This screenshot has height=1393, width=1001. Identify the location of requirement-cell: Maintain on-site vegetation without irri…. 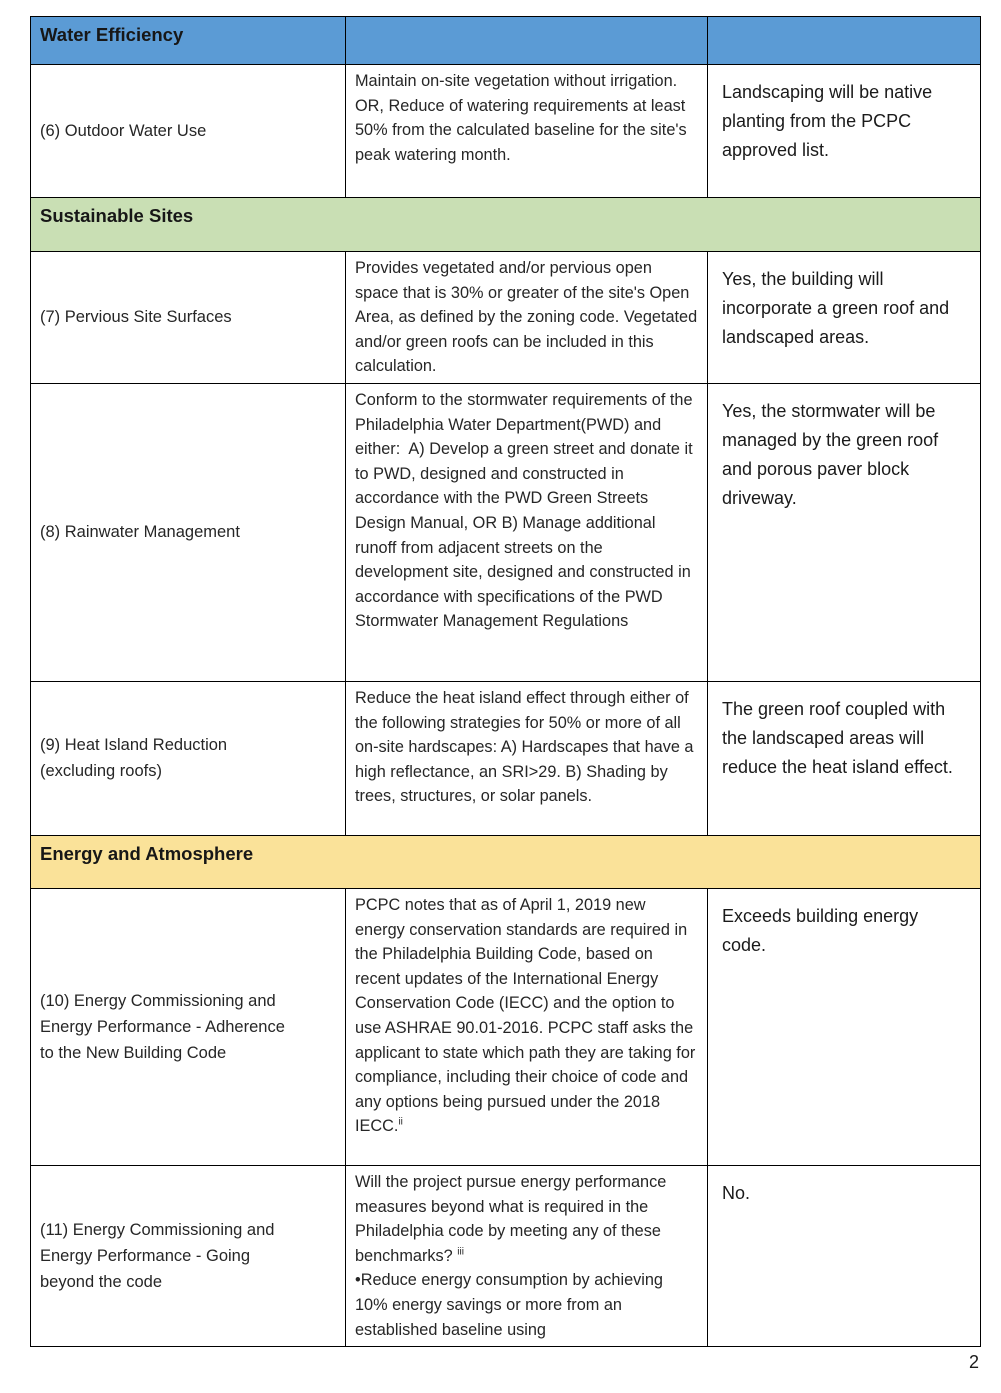
(526, 131).